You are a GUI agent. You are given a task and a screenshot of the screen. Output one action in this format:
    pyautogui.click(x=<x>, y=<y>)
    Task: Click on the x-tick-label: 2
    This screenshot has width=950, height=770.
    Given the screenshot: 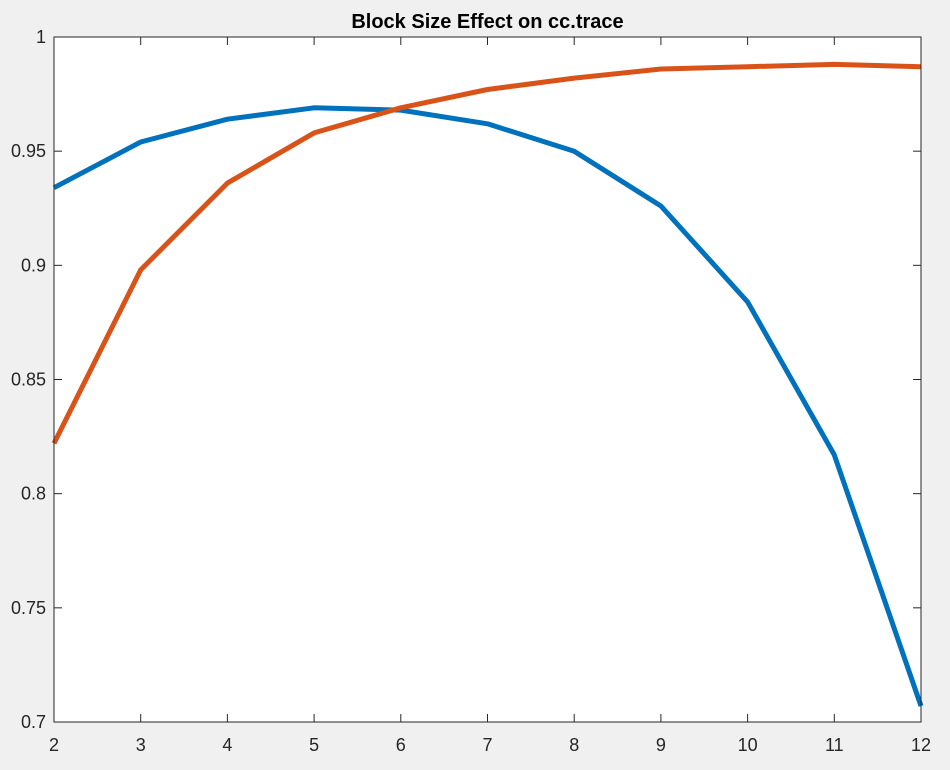 What is the action you would take?
    pyautogui.click(x=54, y=745)
    